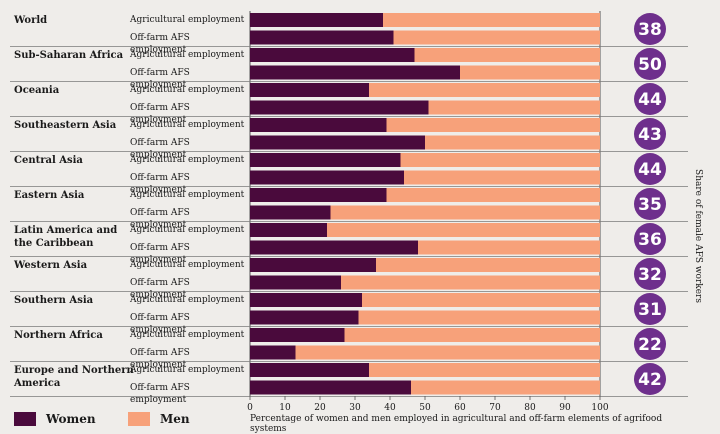 The width and height of the screenshot is (720, 434). What do you see at coordinates (355, 408) in the screenshot?
I see `x-tick-label: 30` at bounding box center [355, 408].